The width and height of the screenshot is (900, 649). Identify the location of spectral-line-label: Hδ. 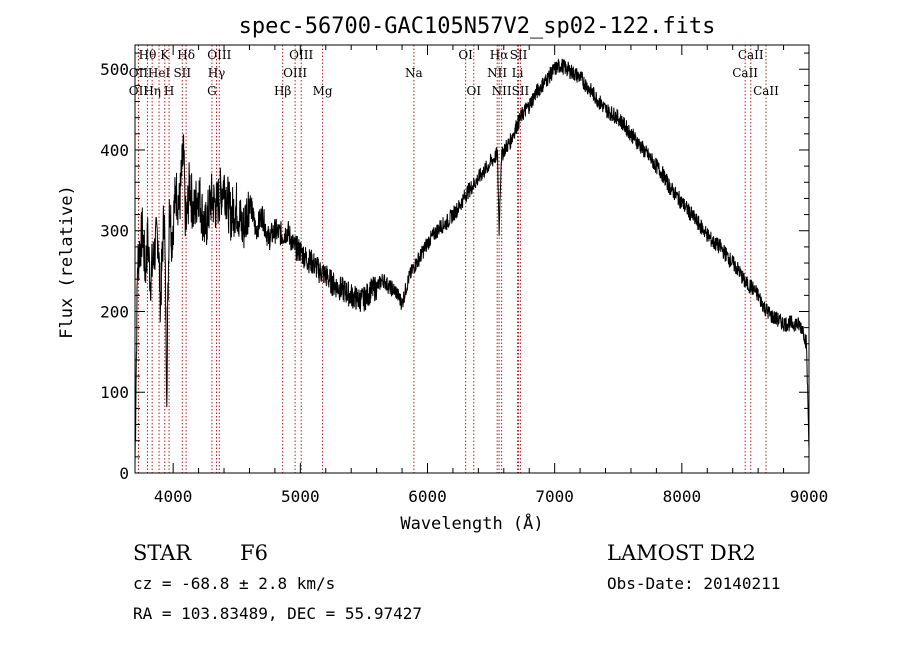
(186, 55).